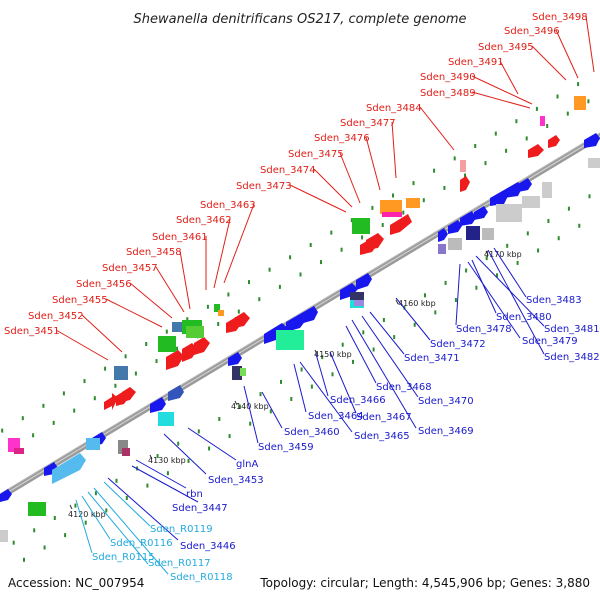  What do you see at coordinates (358, 400) in the screenshot?
I see `gene-label: Sden_3466` at bounding box center [358, 400].